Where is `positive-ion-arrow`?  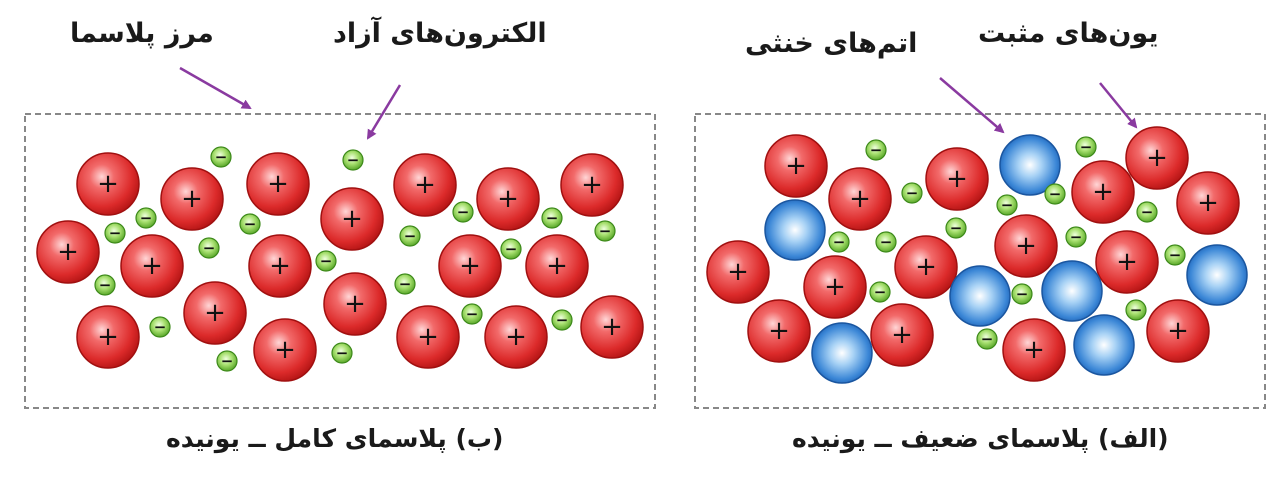 positive-ion-arrow is located at coordinates (1118, 105).